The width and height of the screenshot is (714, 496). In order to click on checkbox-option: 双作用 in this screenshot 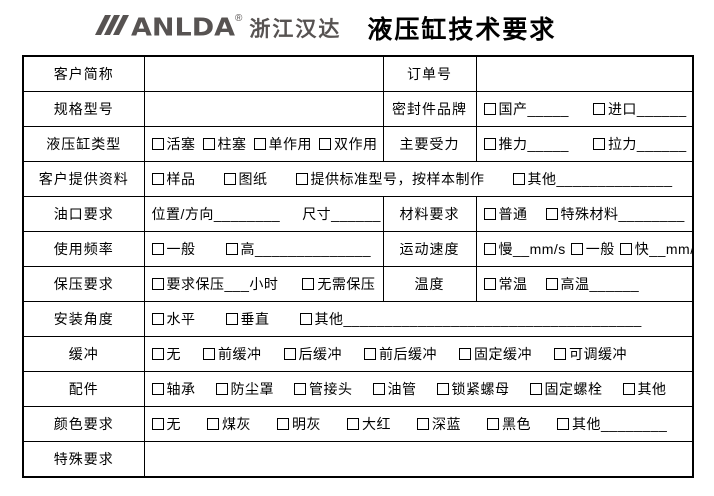, I will do `click(348, 144)`.